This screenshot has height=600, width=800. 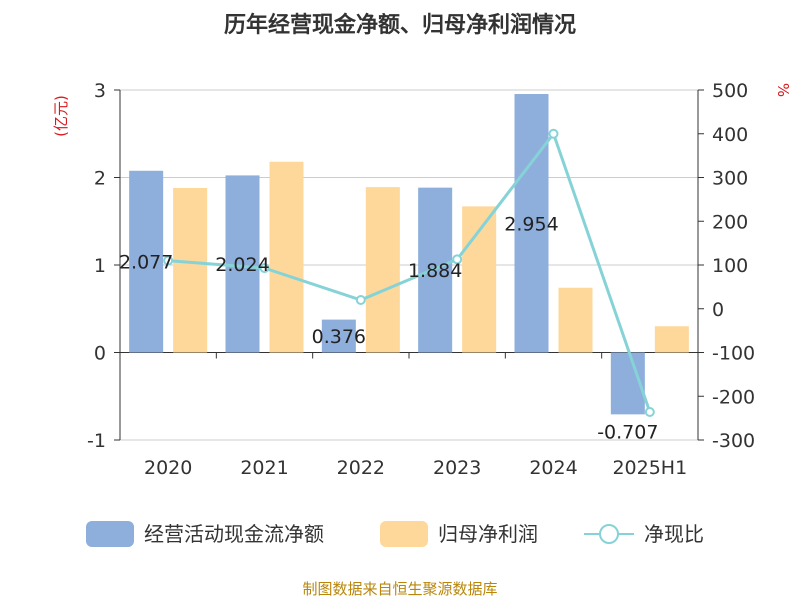 I want to click on legend-label: 归母净利润, so click(x=488, y=534).